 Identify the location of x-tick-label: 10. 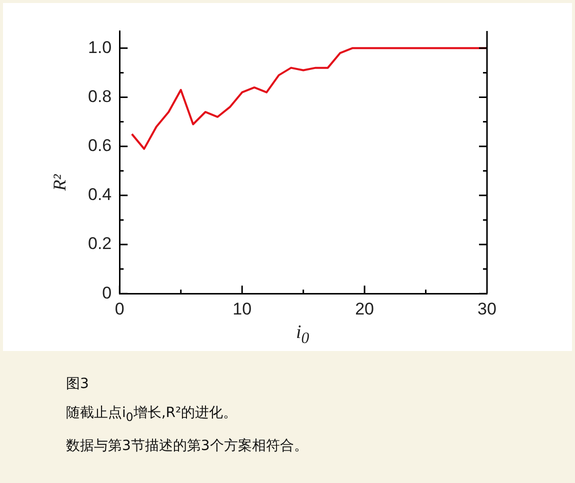
(242, 308).